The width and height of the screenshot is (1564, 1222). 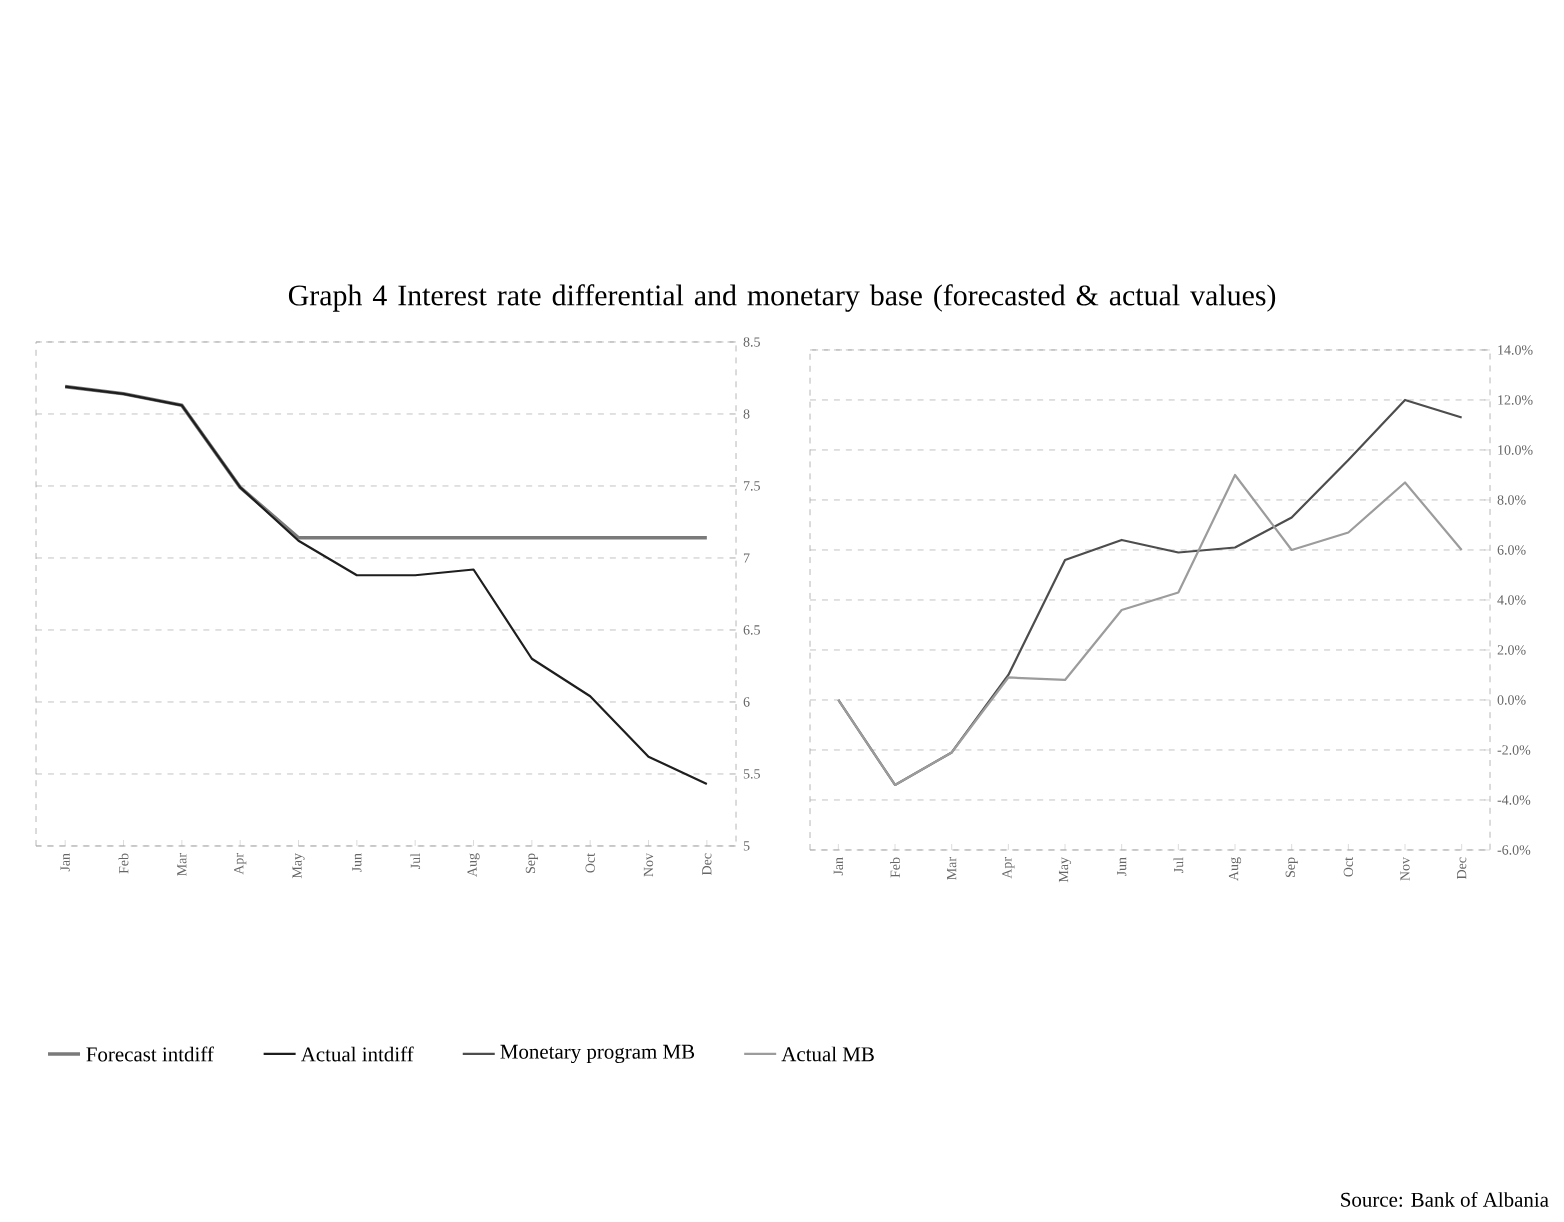 I want to click on legend-label: Forecast intdiff, so click(x=150, y=1054).